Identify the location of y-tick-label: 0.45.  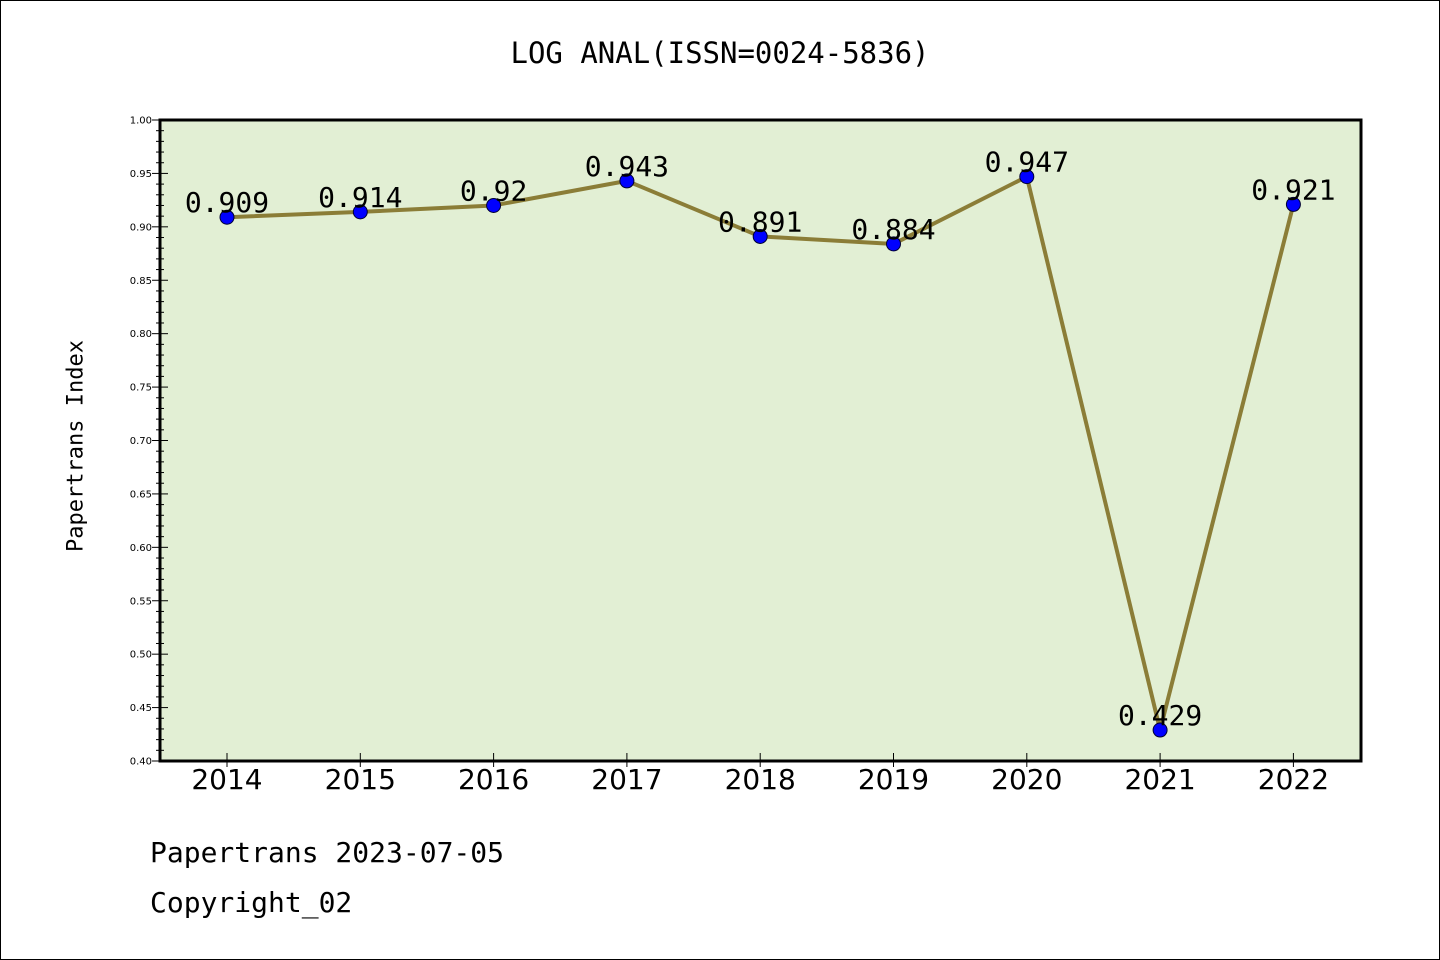
(141, 708).